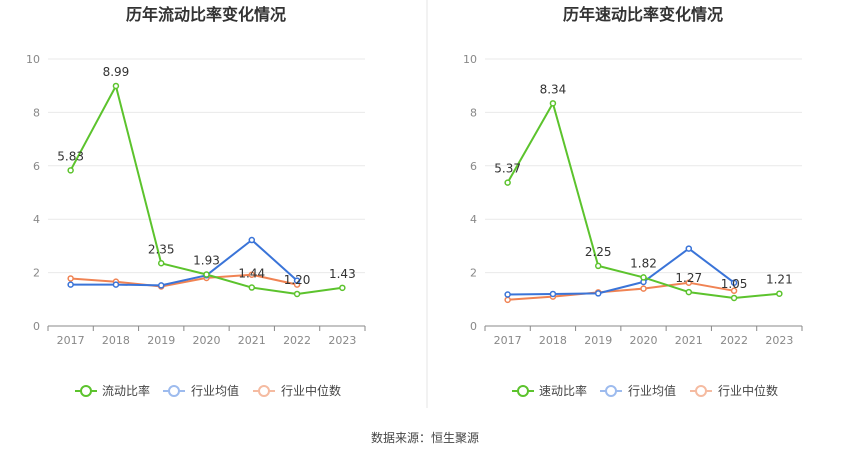  Describe the element at coordinates (126, 390) in the screenshot. I see `legend-label: 流动比率` at that location.